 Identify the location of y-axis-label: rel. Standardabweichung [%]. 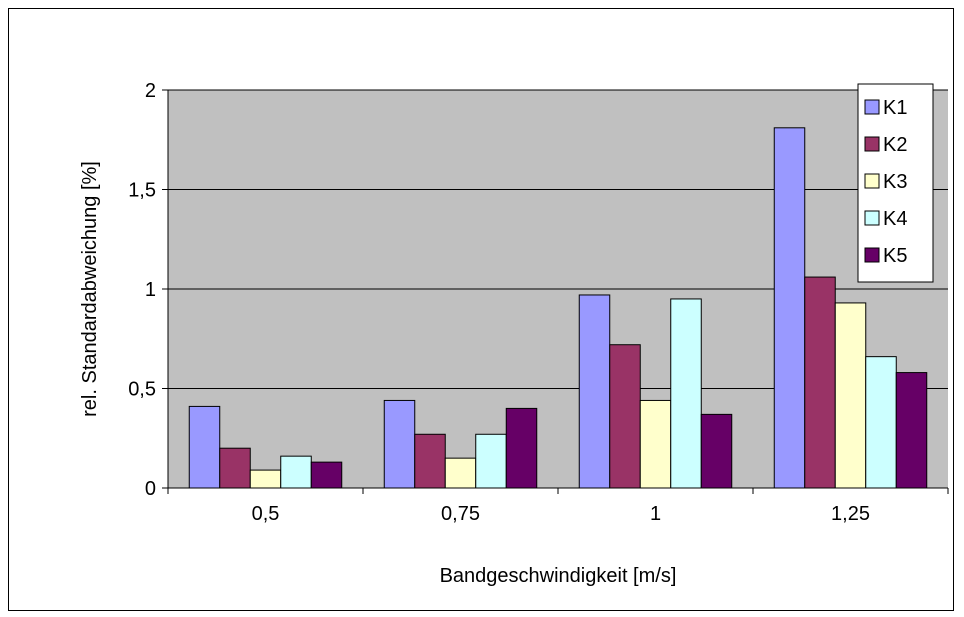
(90, 289).